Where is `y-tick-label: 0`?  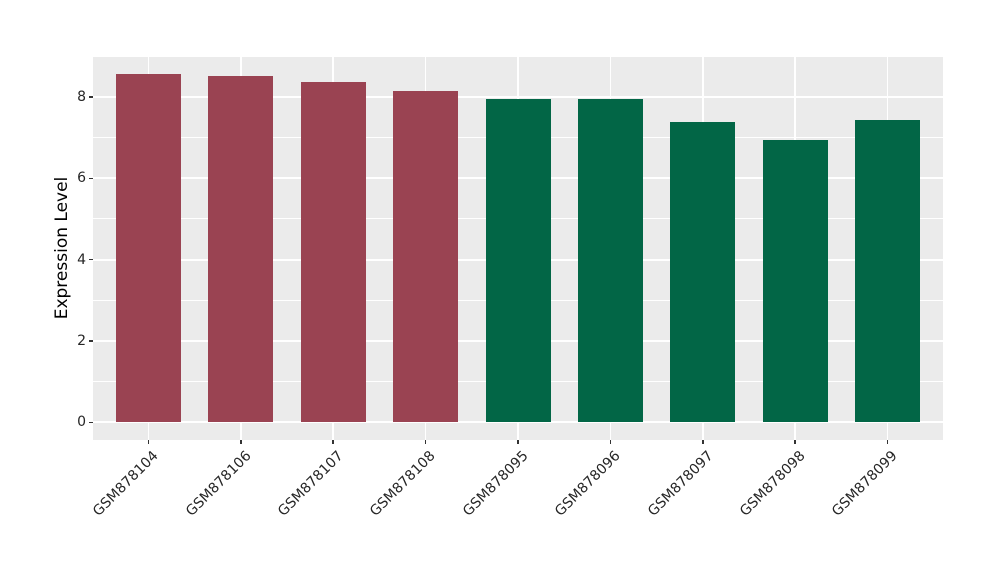 y-tick-label: 0 is located at coordinates (81, 422).